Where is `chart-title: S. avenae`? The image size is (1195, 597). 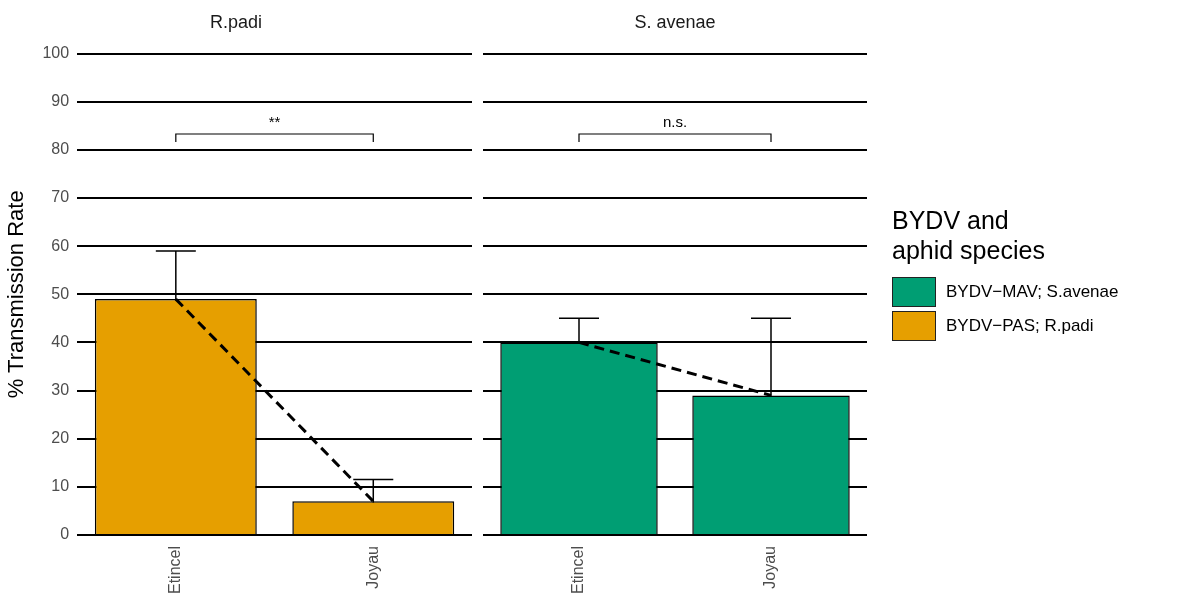 chart-title: S. avenae is located at coordinates (675, 21).